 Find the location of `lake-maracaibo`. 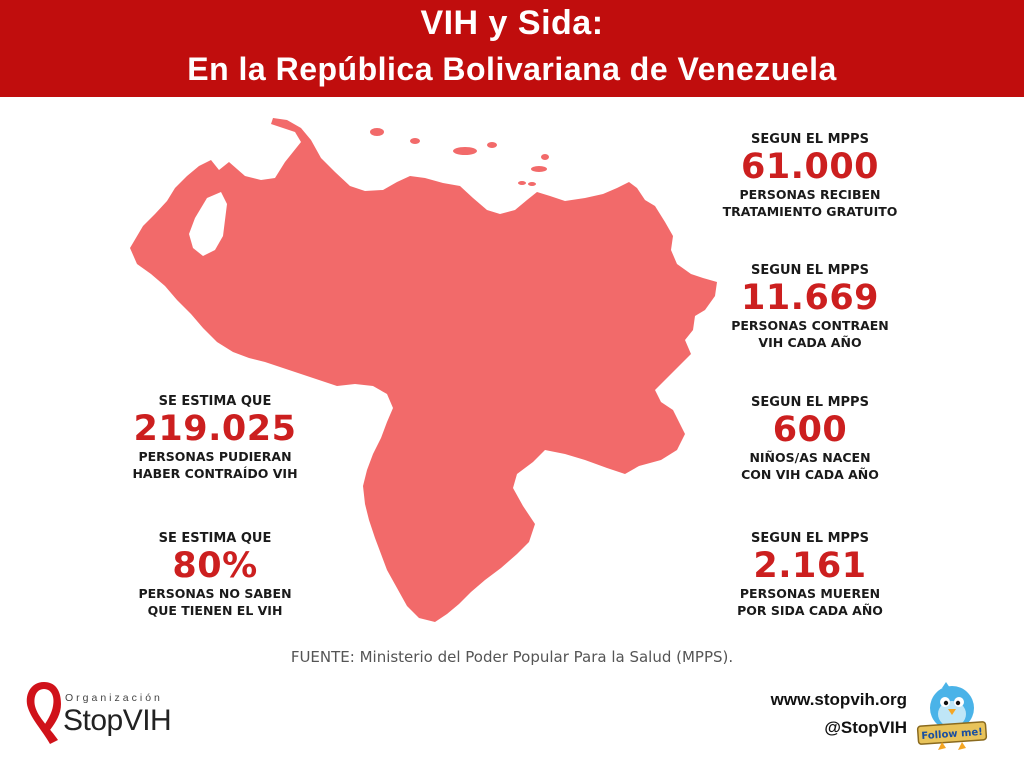

lake-maracaibo is located at coordinates (208, 224).